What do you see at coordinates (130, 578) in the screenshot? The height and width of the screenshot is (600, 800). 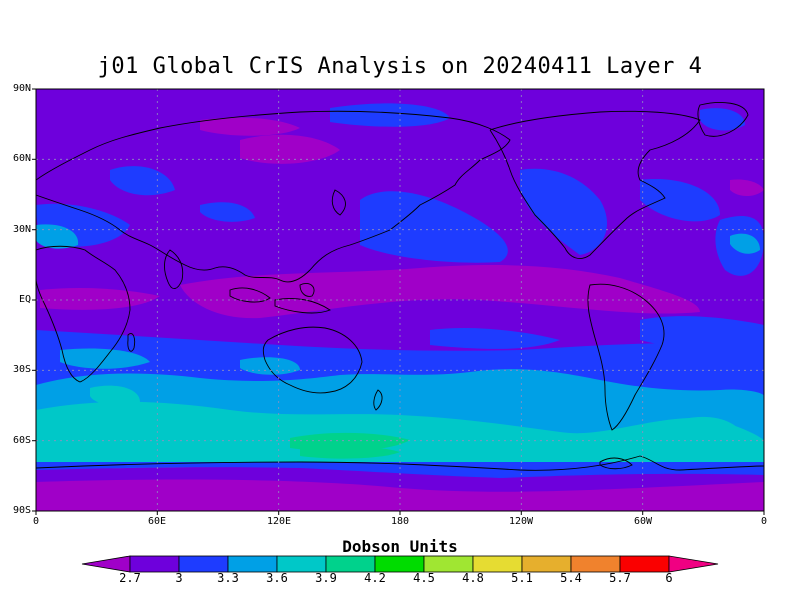 I see `colorbar-tick: 2.7` at bounding box center [130, 578].